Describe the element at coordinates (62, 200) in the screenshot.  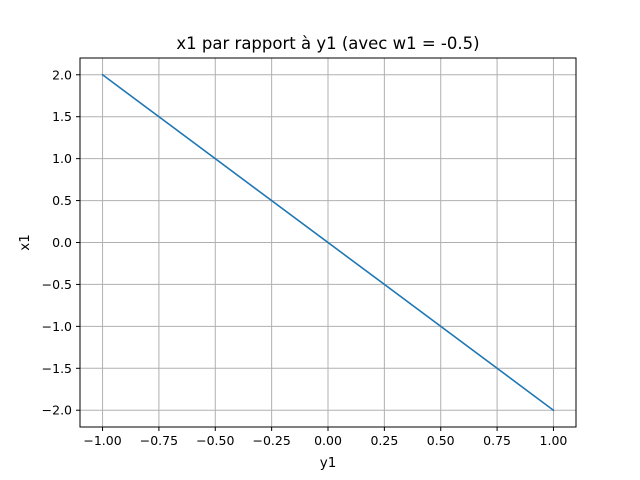
I see `y-tick-label: 0.5` at that location.